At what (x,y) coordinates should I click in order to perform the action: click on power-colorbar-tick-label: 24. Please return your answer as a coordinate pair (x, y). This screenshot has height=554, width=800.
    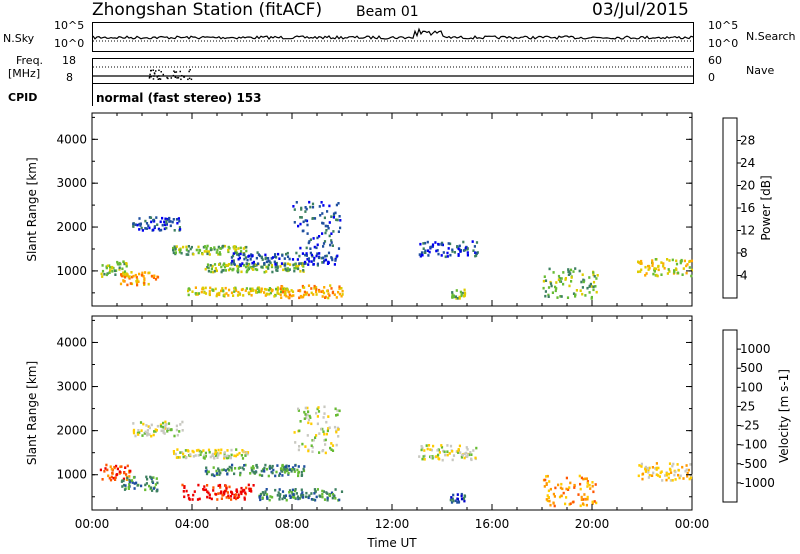
    Looking at the image, I should click on (747, 163).